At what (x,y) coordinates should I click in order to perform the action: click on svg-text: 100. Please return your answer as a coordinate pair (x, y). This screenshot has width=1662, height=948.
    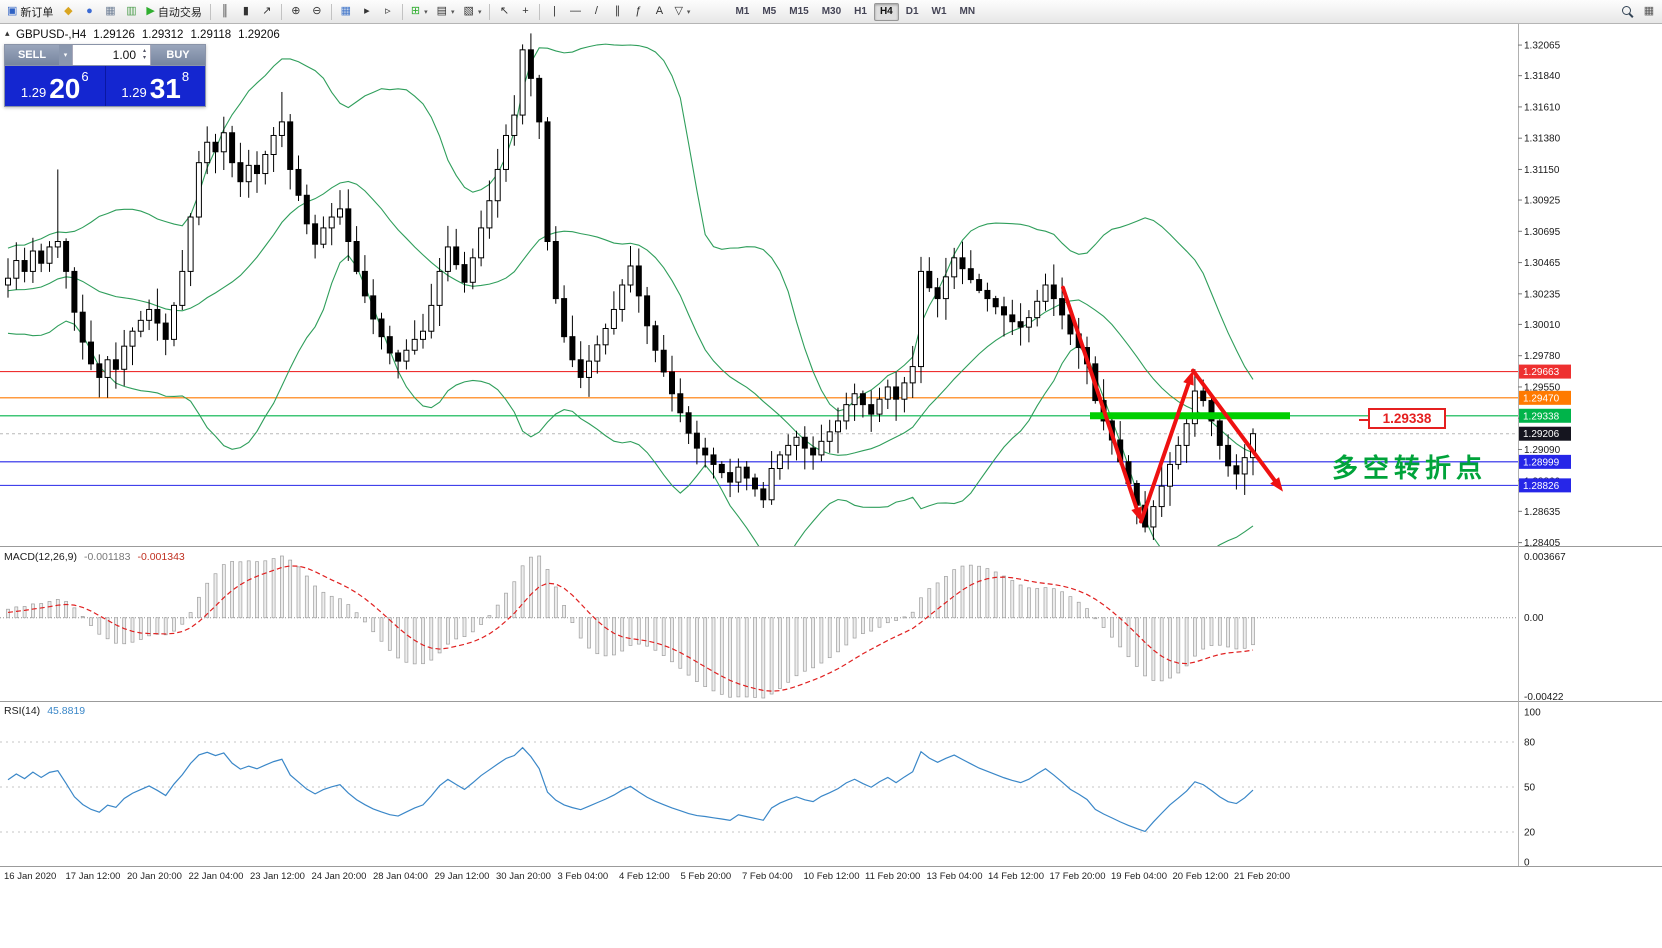
    Looking at the image, I should click on (1532, 713).